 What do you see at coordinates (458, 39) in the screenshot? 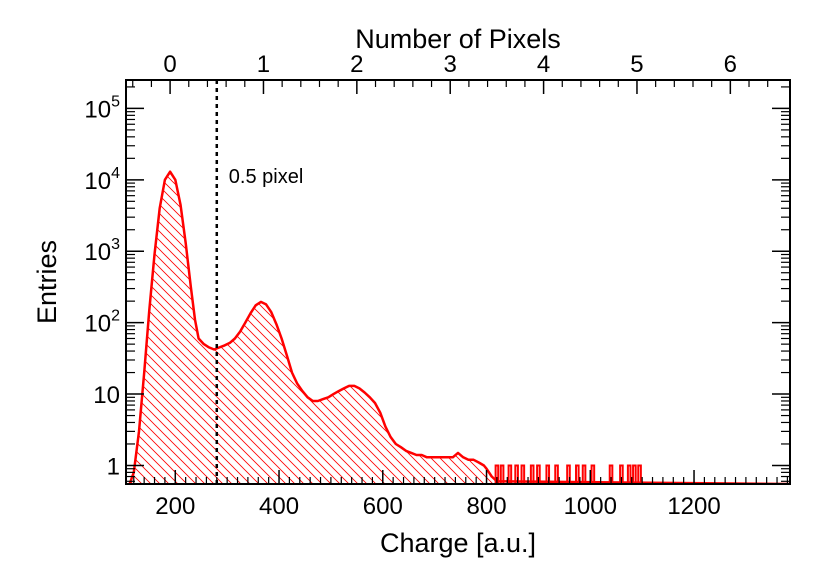
I see `top-axis-title: Number of Pixels` at bounding box center [458, 39].